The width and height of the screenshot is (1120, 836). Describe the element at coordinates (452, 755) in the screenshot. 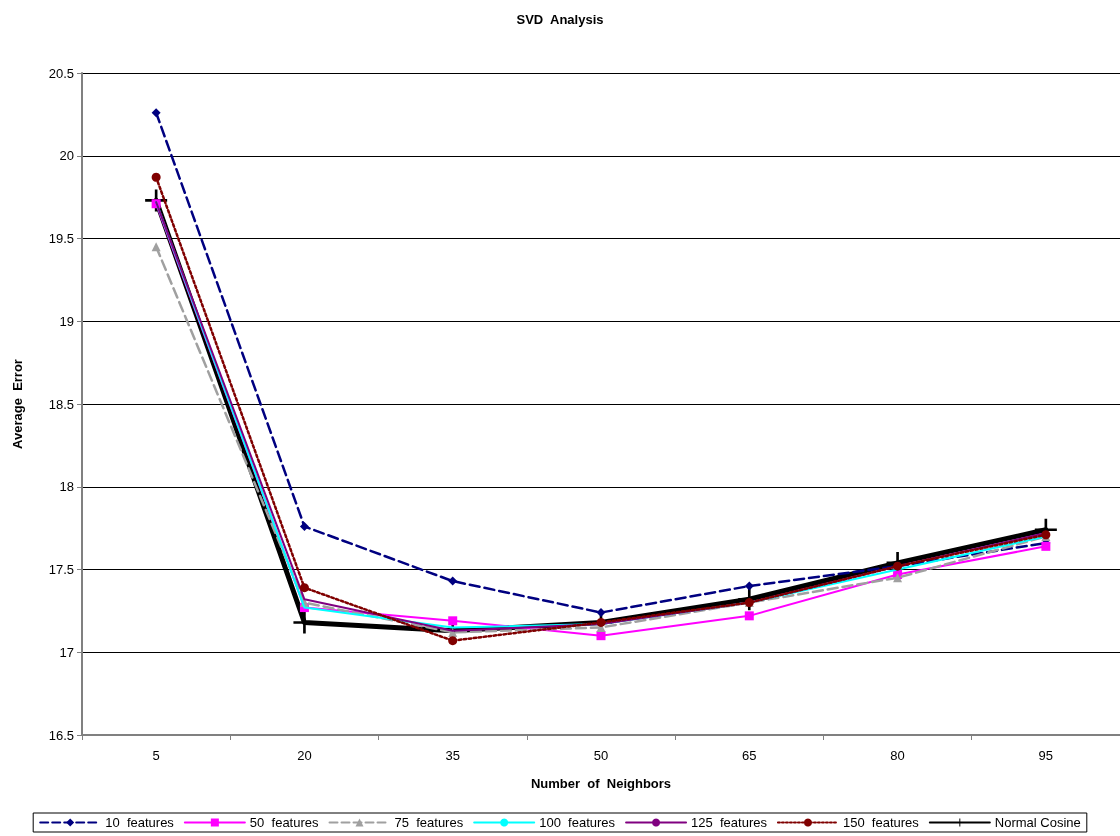

I see `x-tick-label: 35` at that location.